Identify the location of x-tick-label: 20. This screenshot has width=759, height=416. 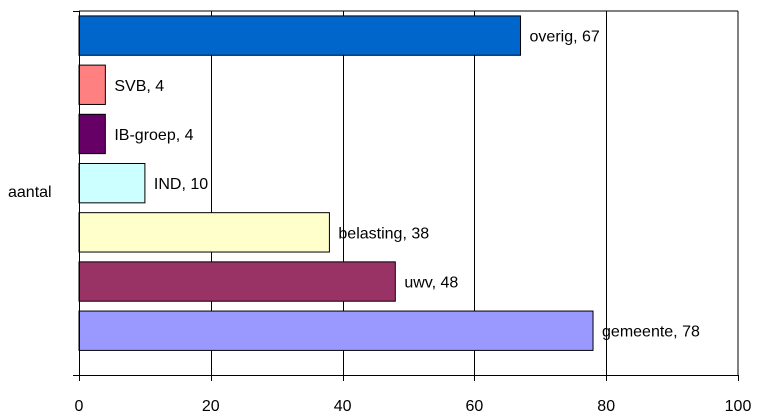
(211, 406).